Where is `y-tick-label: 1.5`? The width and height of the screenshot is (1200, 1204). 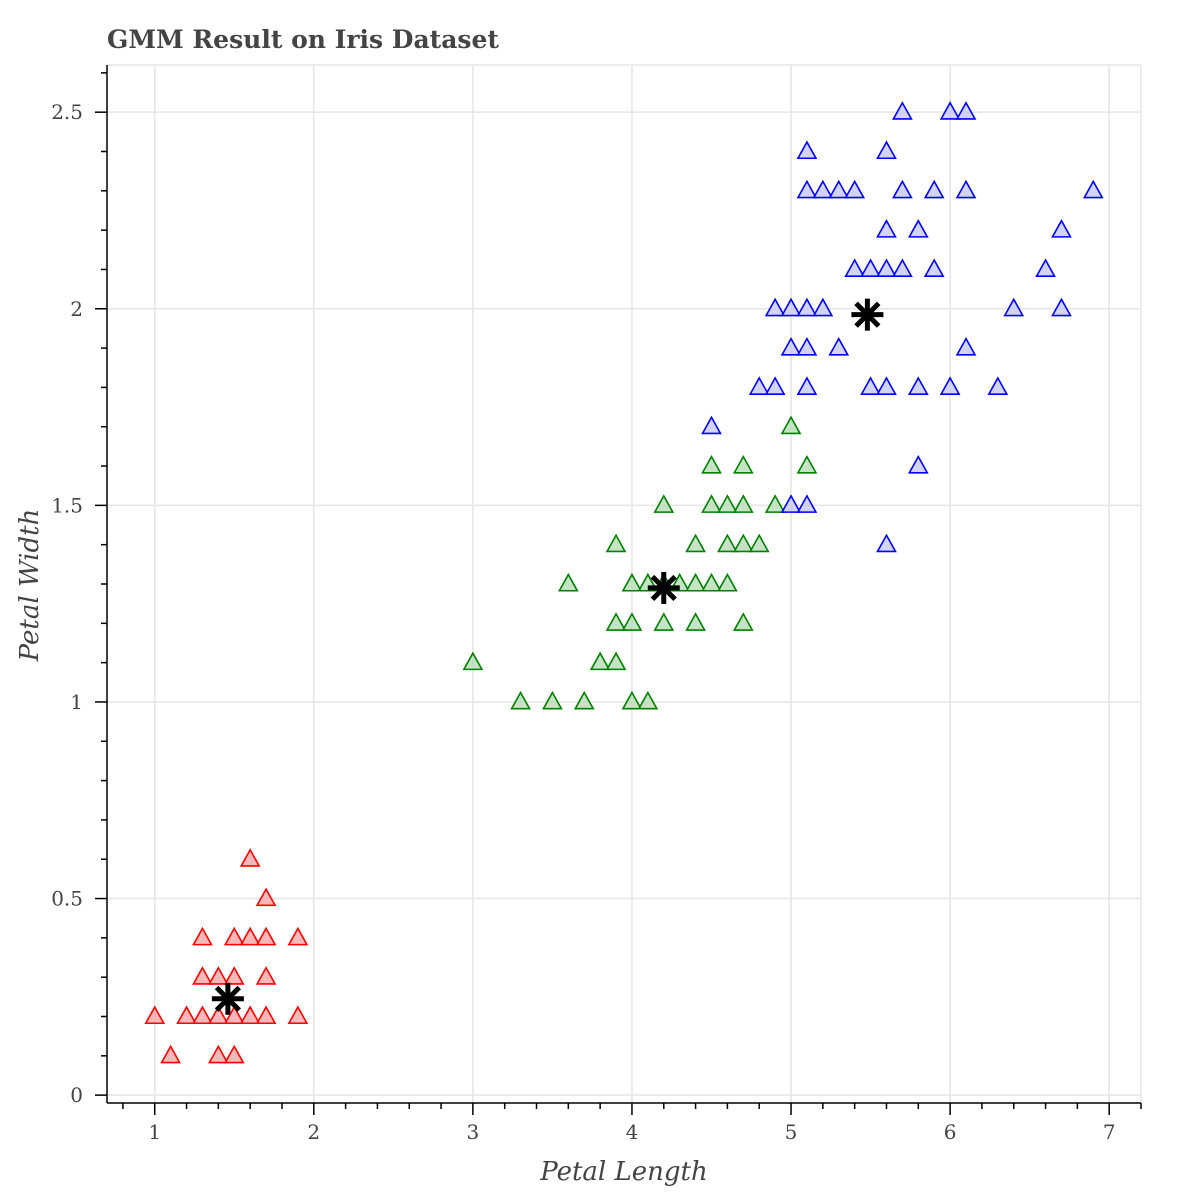
y-tick-label: 1.5 is located at coordinates (67, 505).